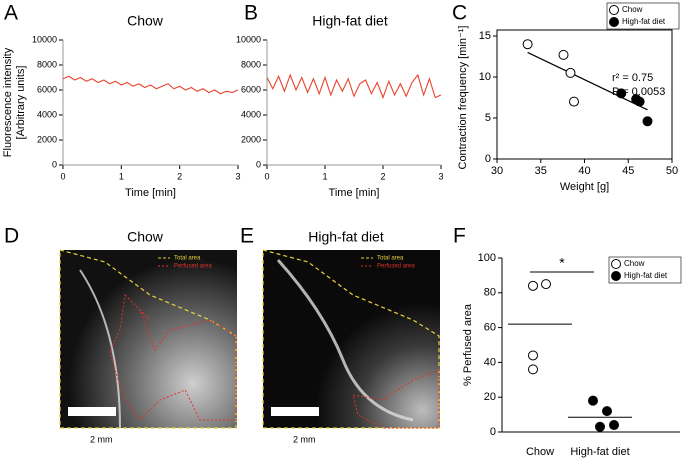 The height and width of the screenshot is (461, 687). What do you see at coordinates (463, 98) in the screenshot?
I see `y-axis-label: Contraction frequency [min⁻¹]` at bounding box center [463, 98].